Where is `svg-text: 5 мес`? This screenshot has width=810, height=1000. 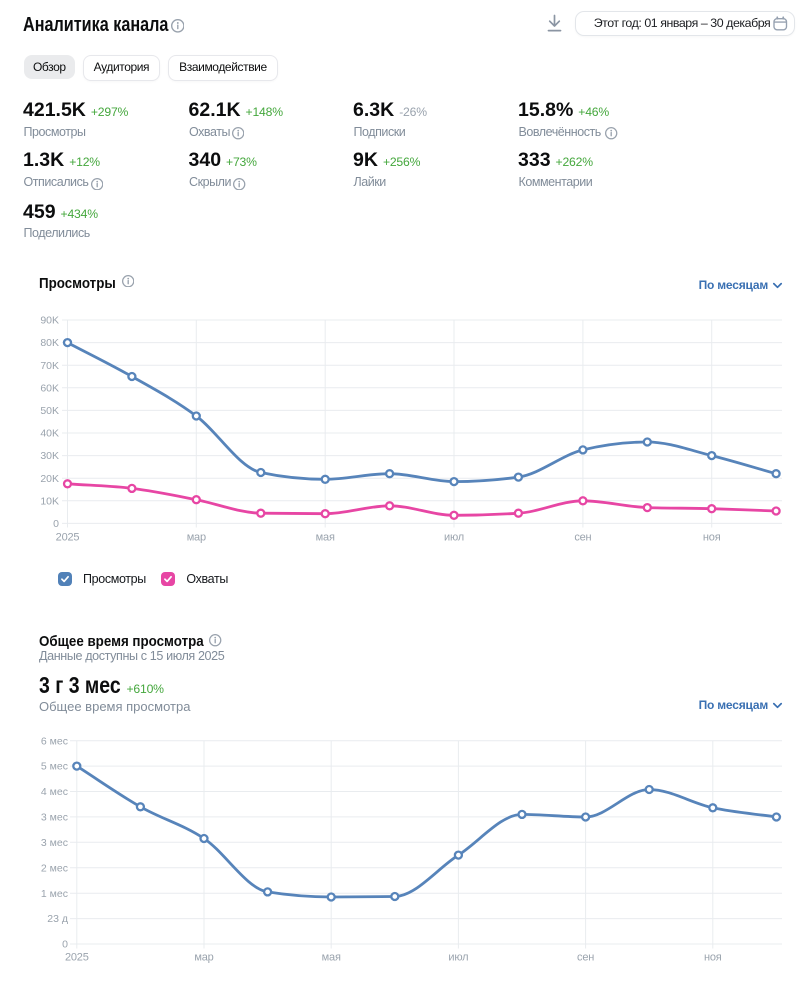
svg-text: 5 мес is located at coordinates (54, 767).